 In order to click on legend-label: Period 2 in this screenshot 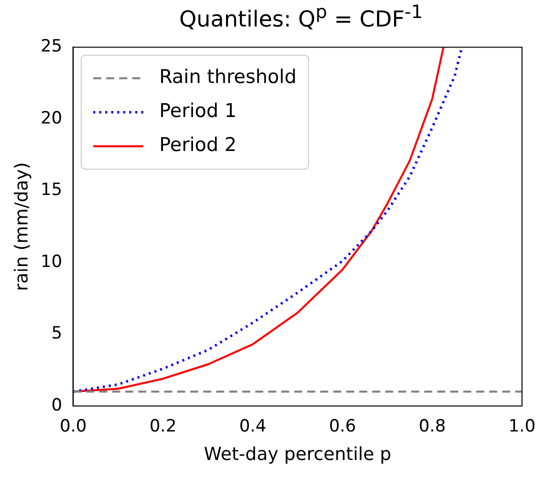, I will do `click(198, 145)`.